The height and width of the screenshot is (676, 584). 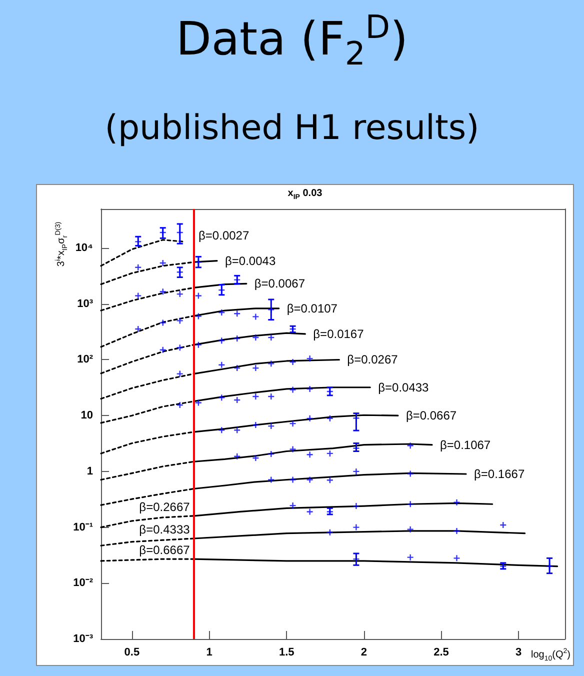 What do you see at coordinates (209, 652) in the screenshot?
I see `x-tick-label: 1` at bounding box center [209, 652].